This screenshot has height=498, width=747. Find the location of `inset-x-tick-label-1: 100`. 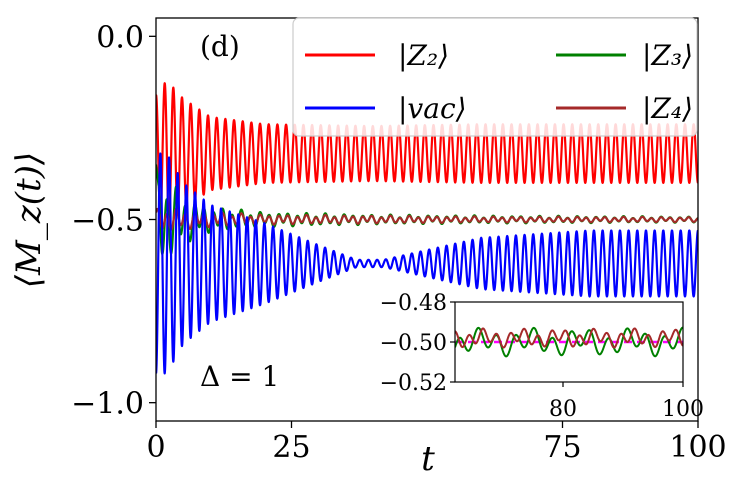

inset-x-tick-label-1: 100 is located at coordinates (683, 409).